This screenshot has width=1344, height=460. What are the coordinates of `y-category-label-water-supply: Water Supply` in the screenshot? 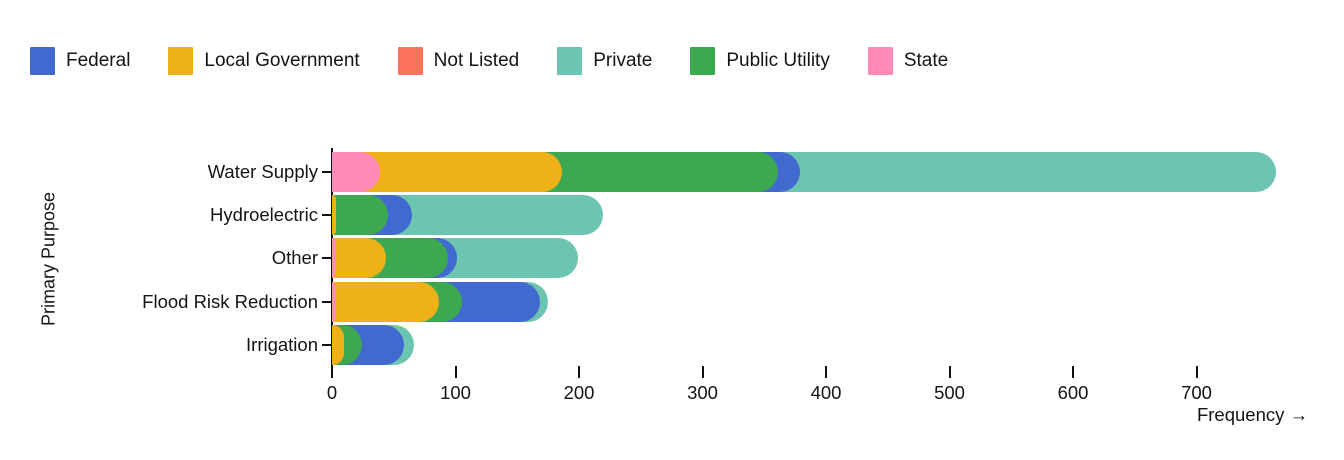 It's located at (262, 171).